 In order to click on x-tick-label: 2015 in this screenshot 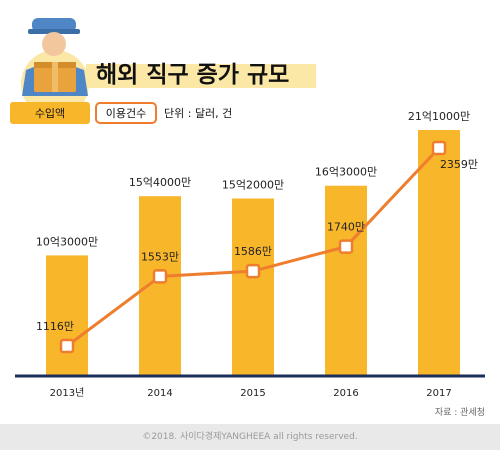, I will do `click(252, 393)`.